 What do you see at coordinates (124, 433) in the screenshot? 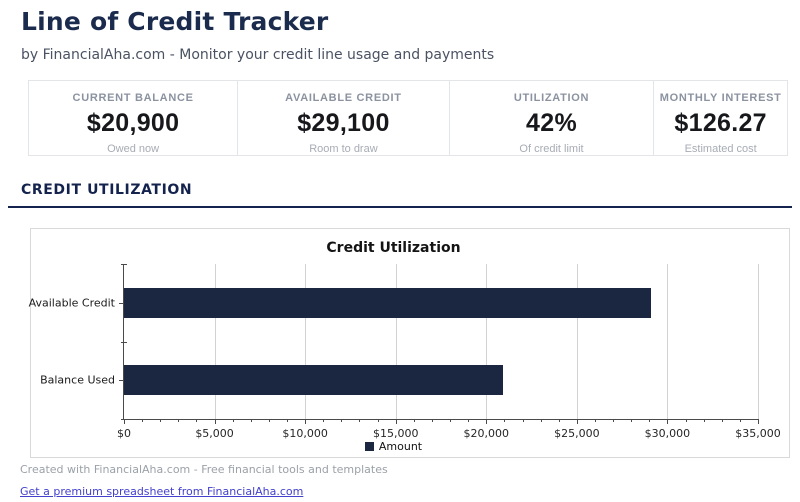
I see `x-axis-tick-label: $0` at bounding box center [124, 433].